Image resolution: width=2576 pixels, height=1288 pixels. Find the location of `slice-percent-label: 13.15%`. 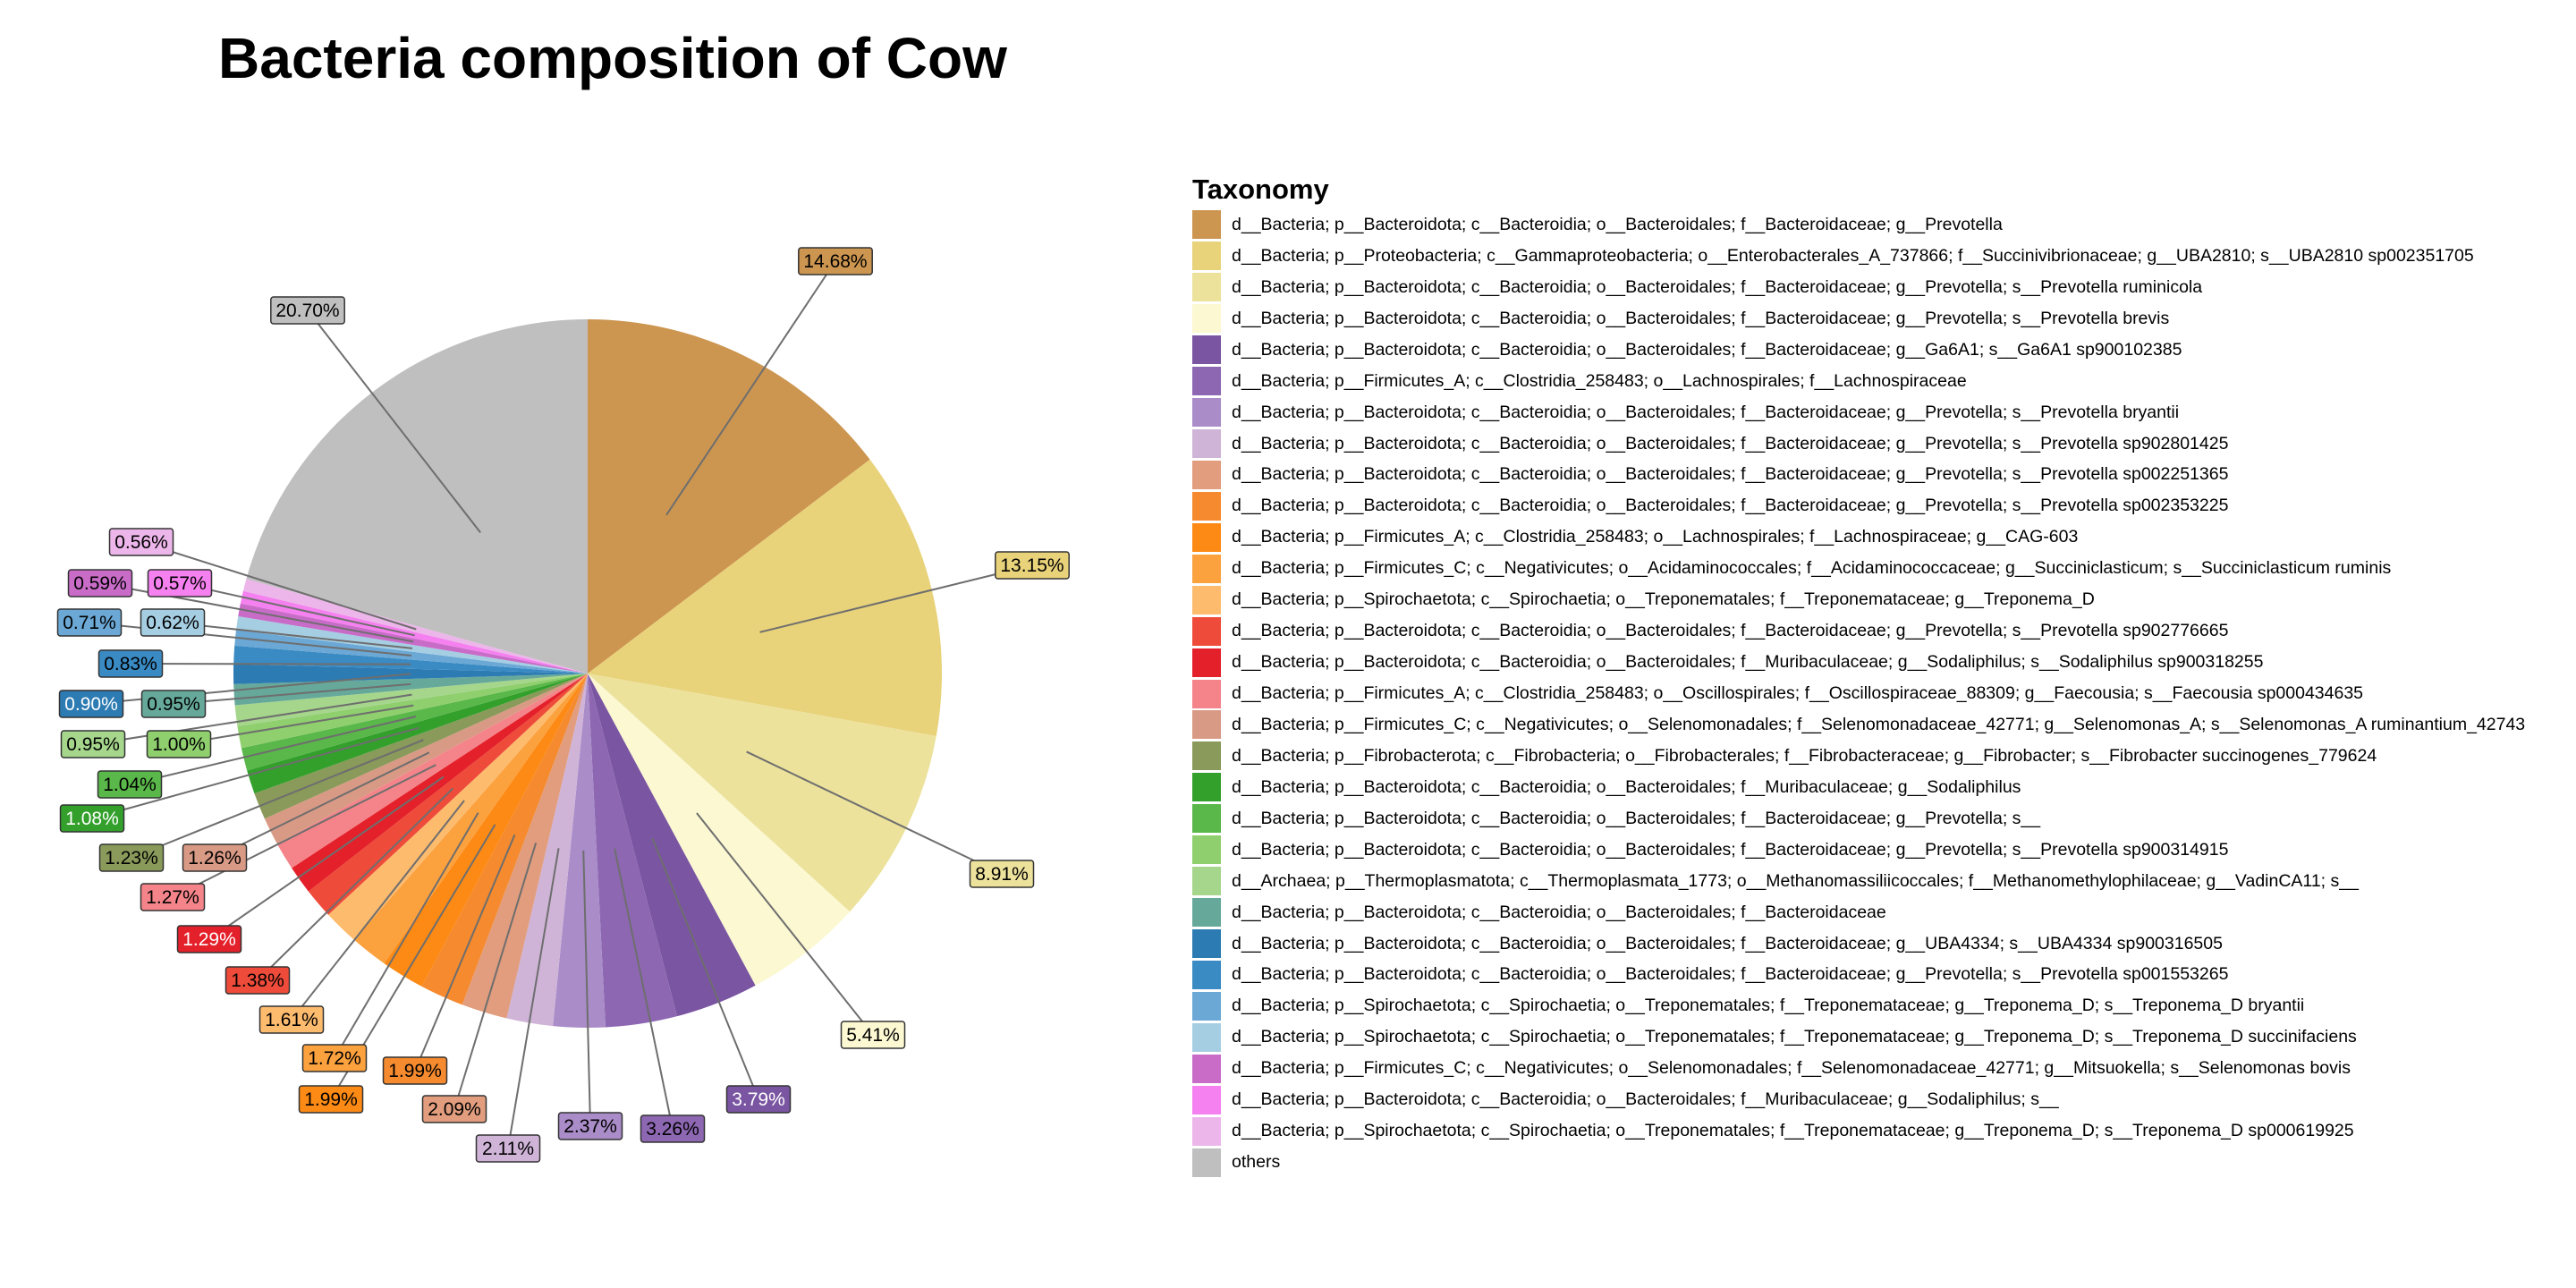

slice-percent-label: 13.15% is located at coordinates (1031, 565).